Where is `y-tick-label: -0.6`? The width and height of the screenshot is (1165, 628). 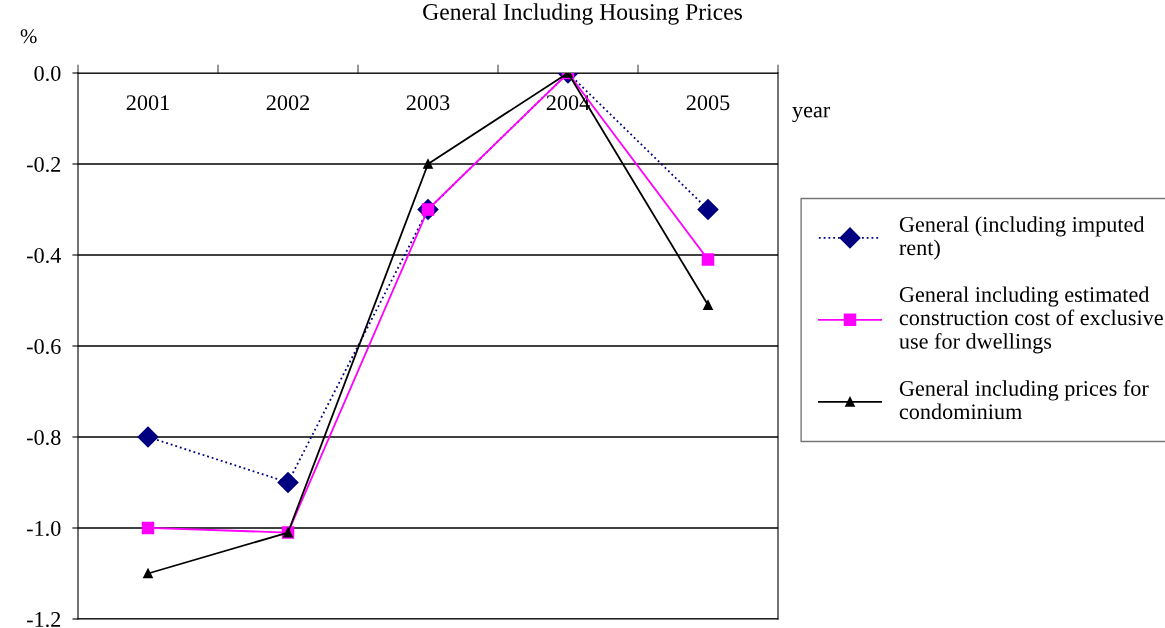
y-tick-label: -0.6 is located at coordinates (43, 346).